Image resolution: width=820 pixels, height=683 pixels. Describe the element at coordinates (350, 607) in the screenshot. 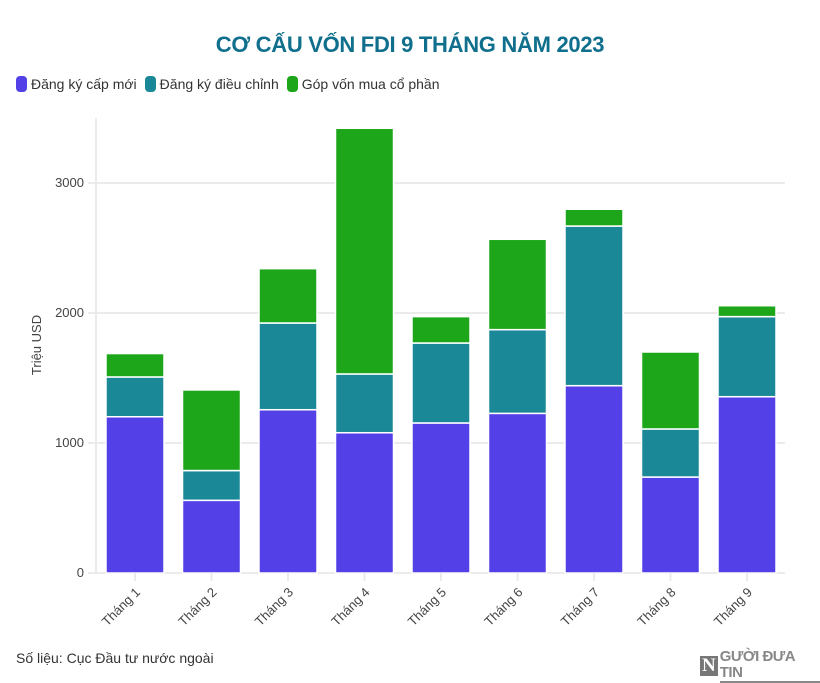

I see `x-tick-label: Tháng 4` at that location.